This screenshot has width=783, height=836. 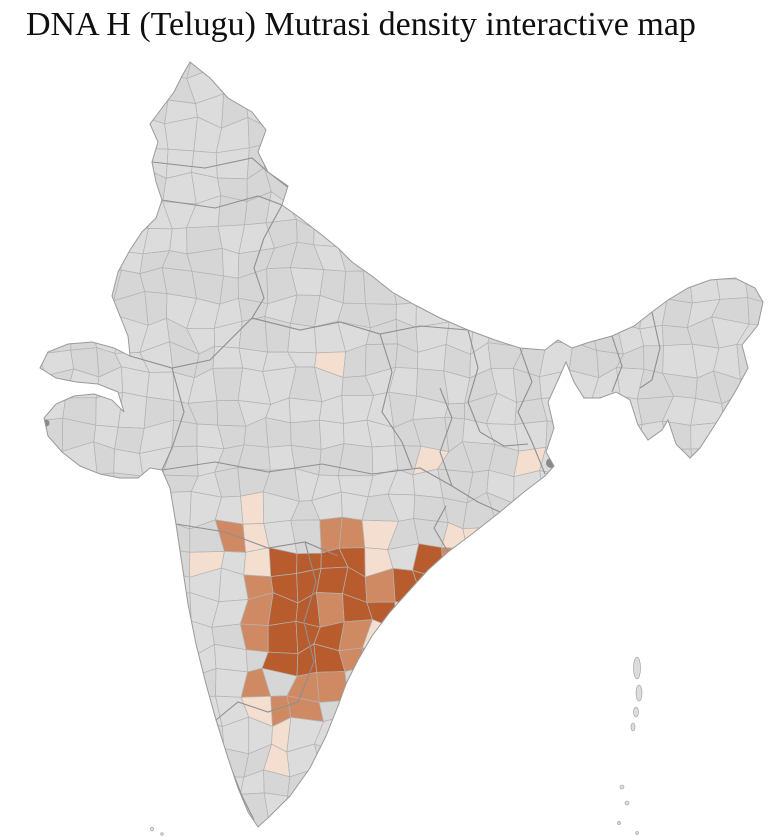 I want to click on island, so click(x=636, y=712).